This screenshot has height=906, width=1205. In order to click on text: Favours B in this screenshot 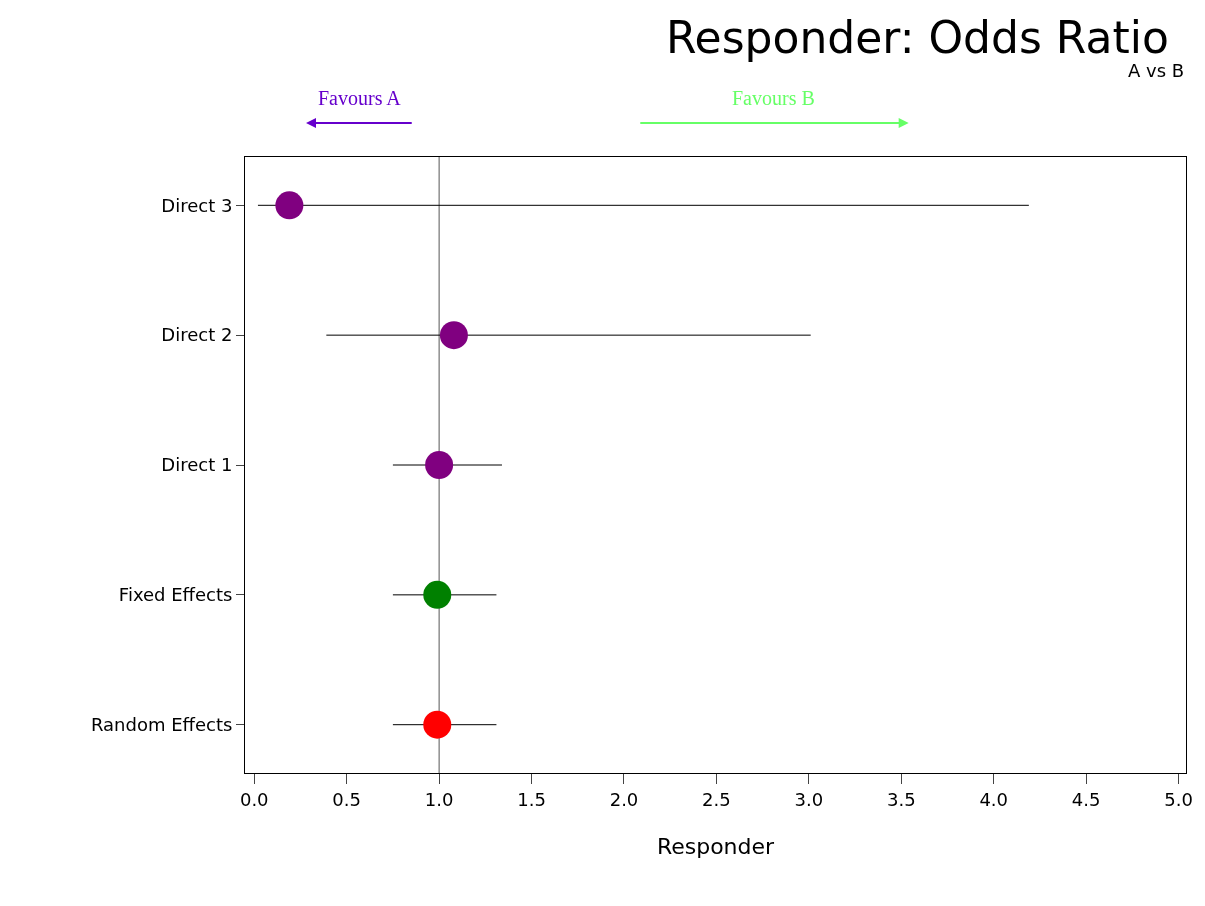, I will do `click(773, 98)`.